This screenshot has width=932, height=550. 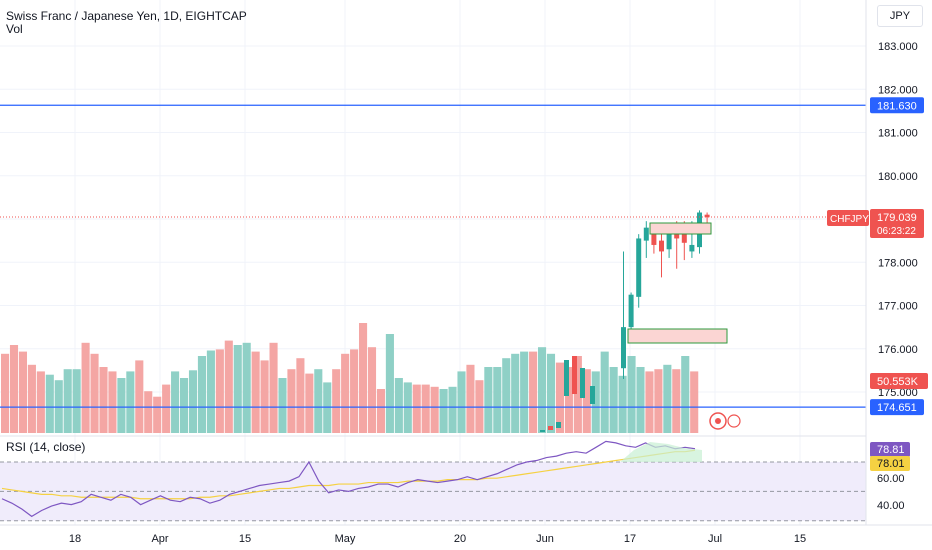 I want to click on price-tick-label: 178.000, so click(x=898, y=263).